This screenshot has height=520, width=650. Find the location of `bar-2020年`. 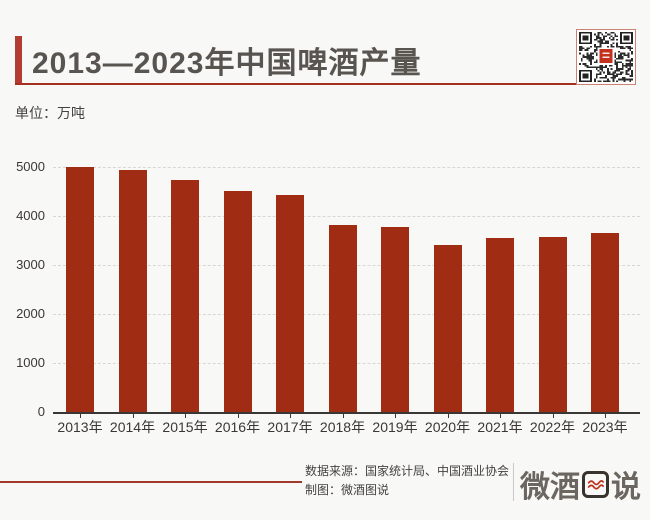

bar-2020年 is located at coordinates (447, 328).